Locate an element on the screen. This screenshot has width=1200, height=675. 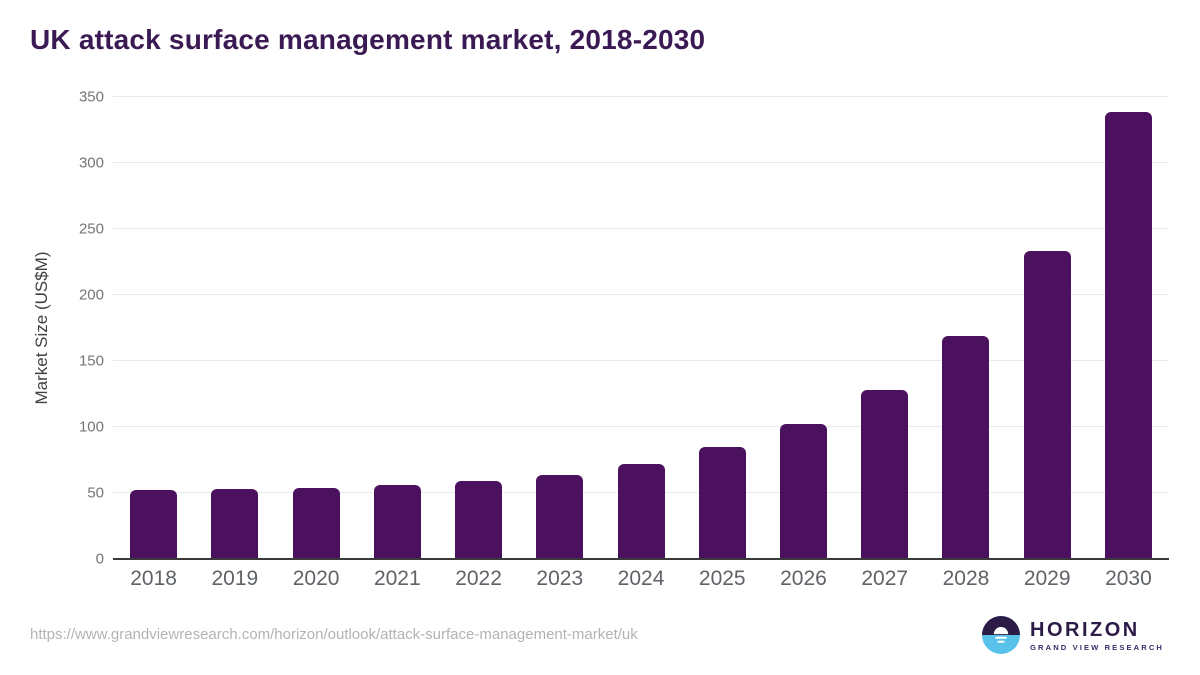
bar-slot-2029 is located at coordinates (1047, 328).